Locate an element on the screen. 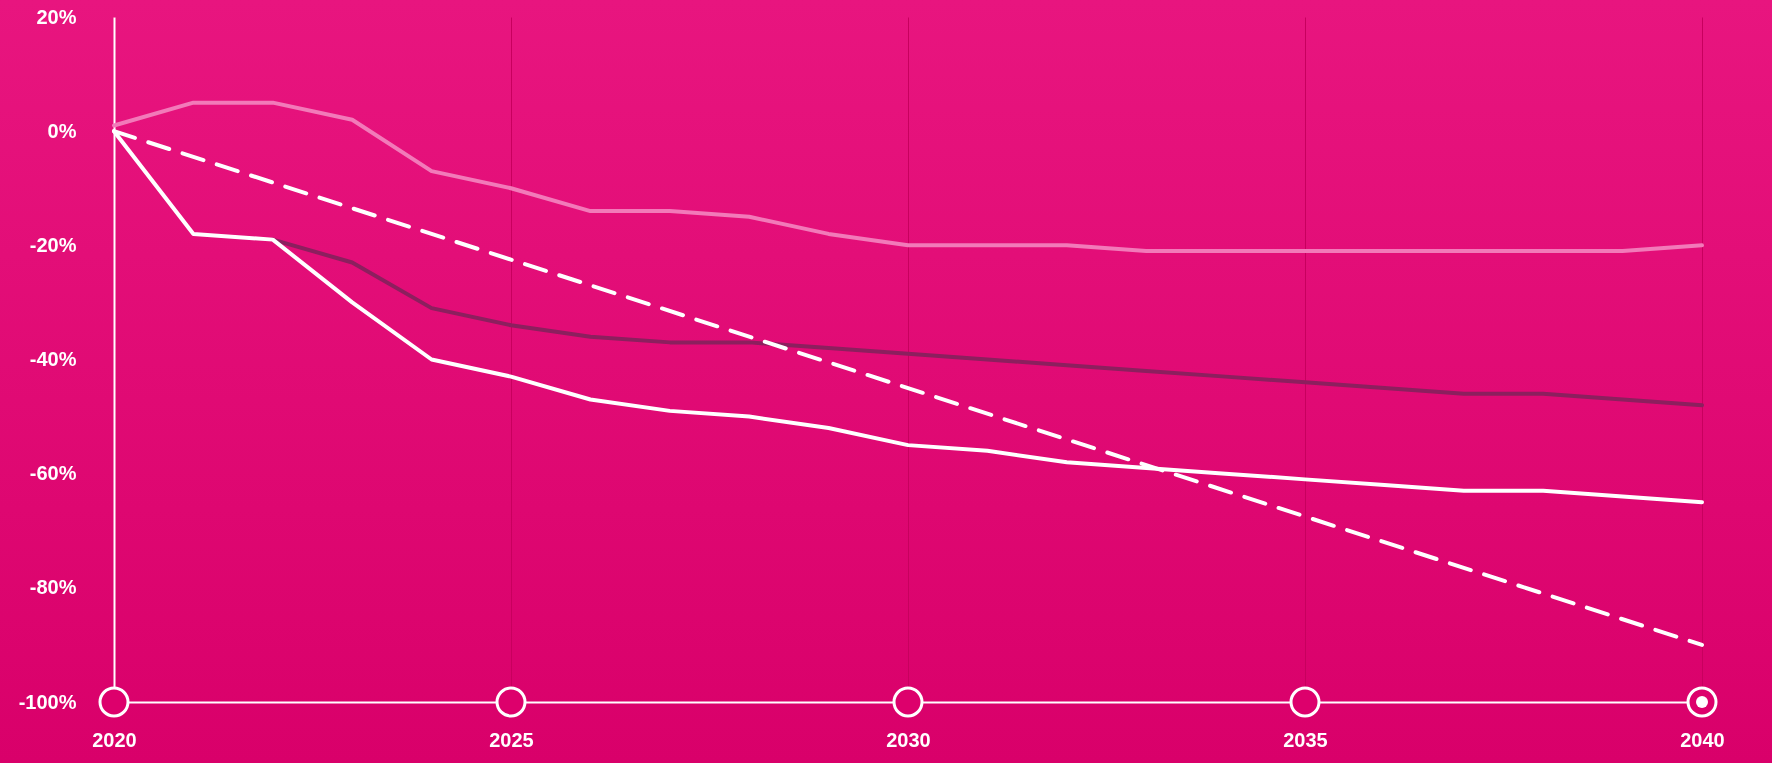  x-tick-label: 2035 is located at coordinates (1305, 739).